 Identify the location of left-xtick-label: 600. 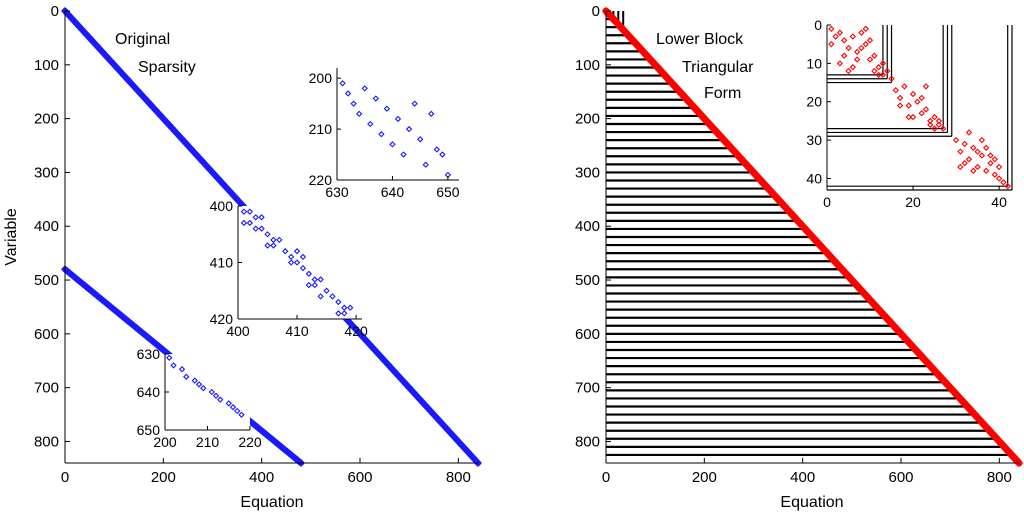
(359, 477).